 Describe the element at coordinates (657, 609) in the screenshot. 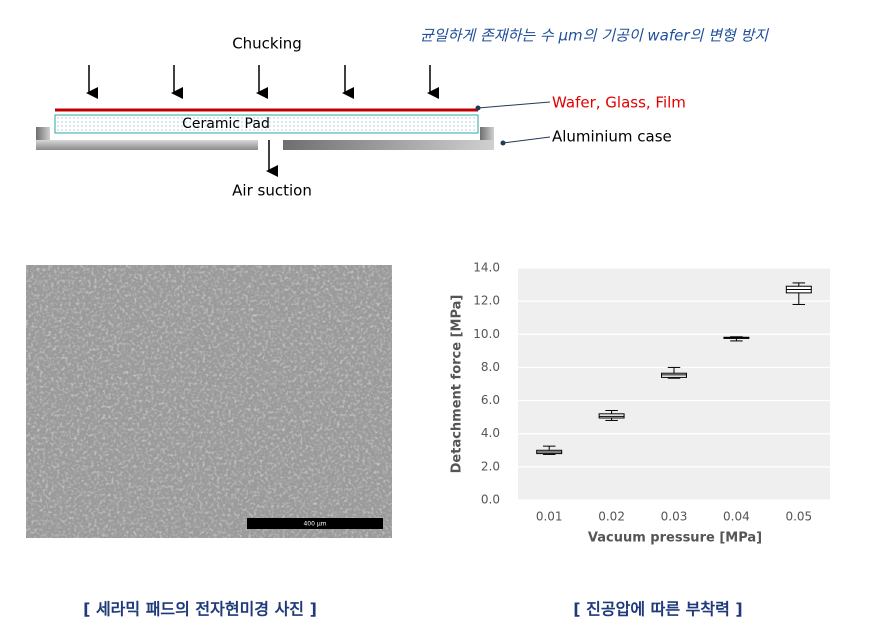

I see `chart-caption: [ 진공압에 따른 부착력 ]` at that location.